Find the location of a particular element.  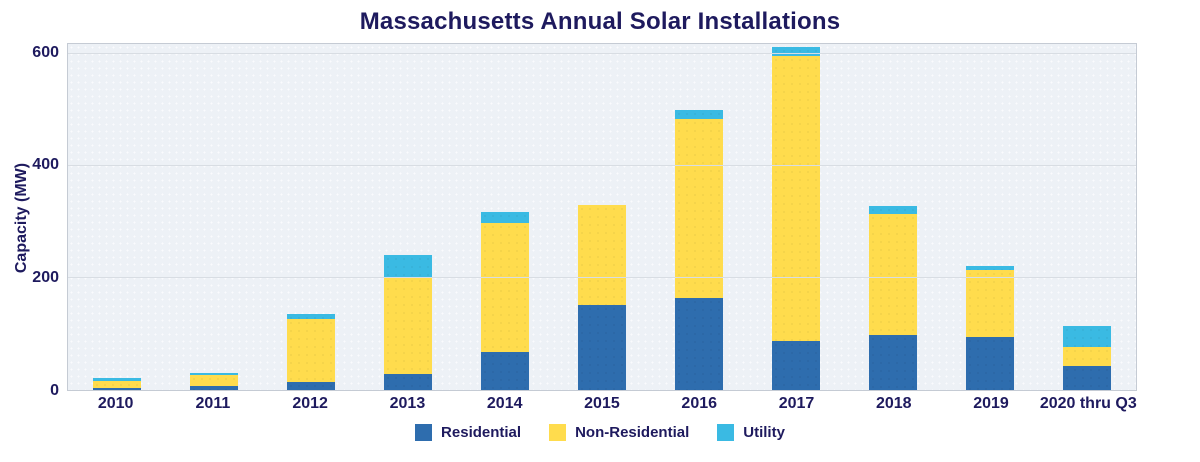

x-label-2014: 2014 is located at coordinates (504, 403).